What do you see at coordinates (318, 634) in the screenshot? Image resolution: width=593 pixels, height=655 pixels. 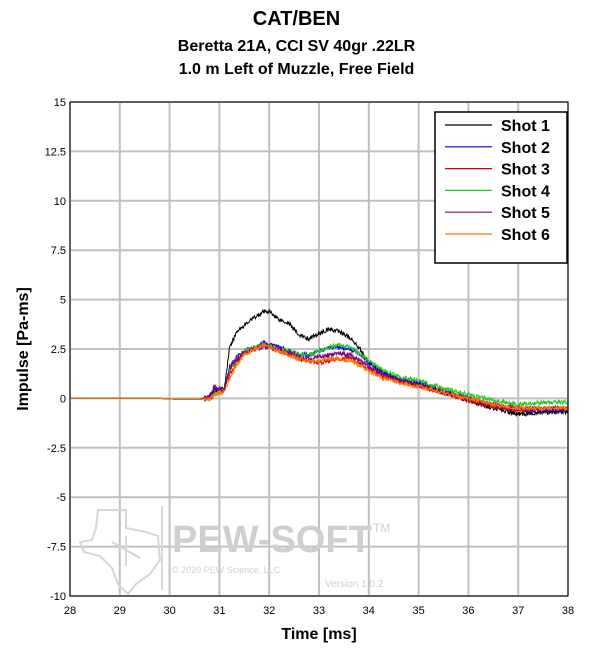 I see `x-axis-label: Time [ms]` at bounding box center [318, 634].